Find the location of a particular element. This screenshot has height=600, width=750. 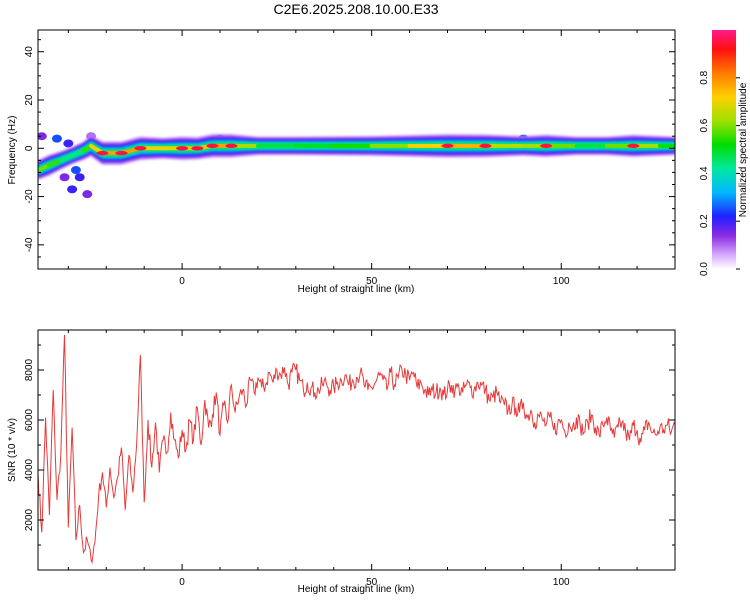

colorbar-gradient is located at coordinates (724, 149).